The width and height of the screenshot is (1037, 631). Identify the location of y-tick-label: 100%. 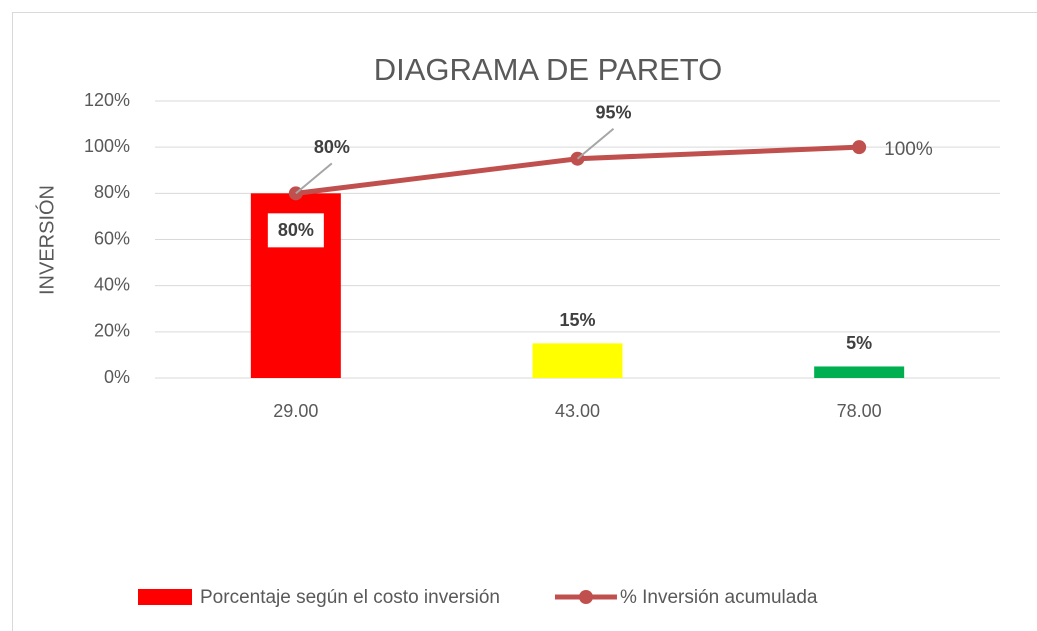
(107, 146).